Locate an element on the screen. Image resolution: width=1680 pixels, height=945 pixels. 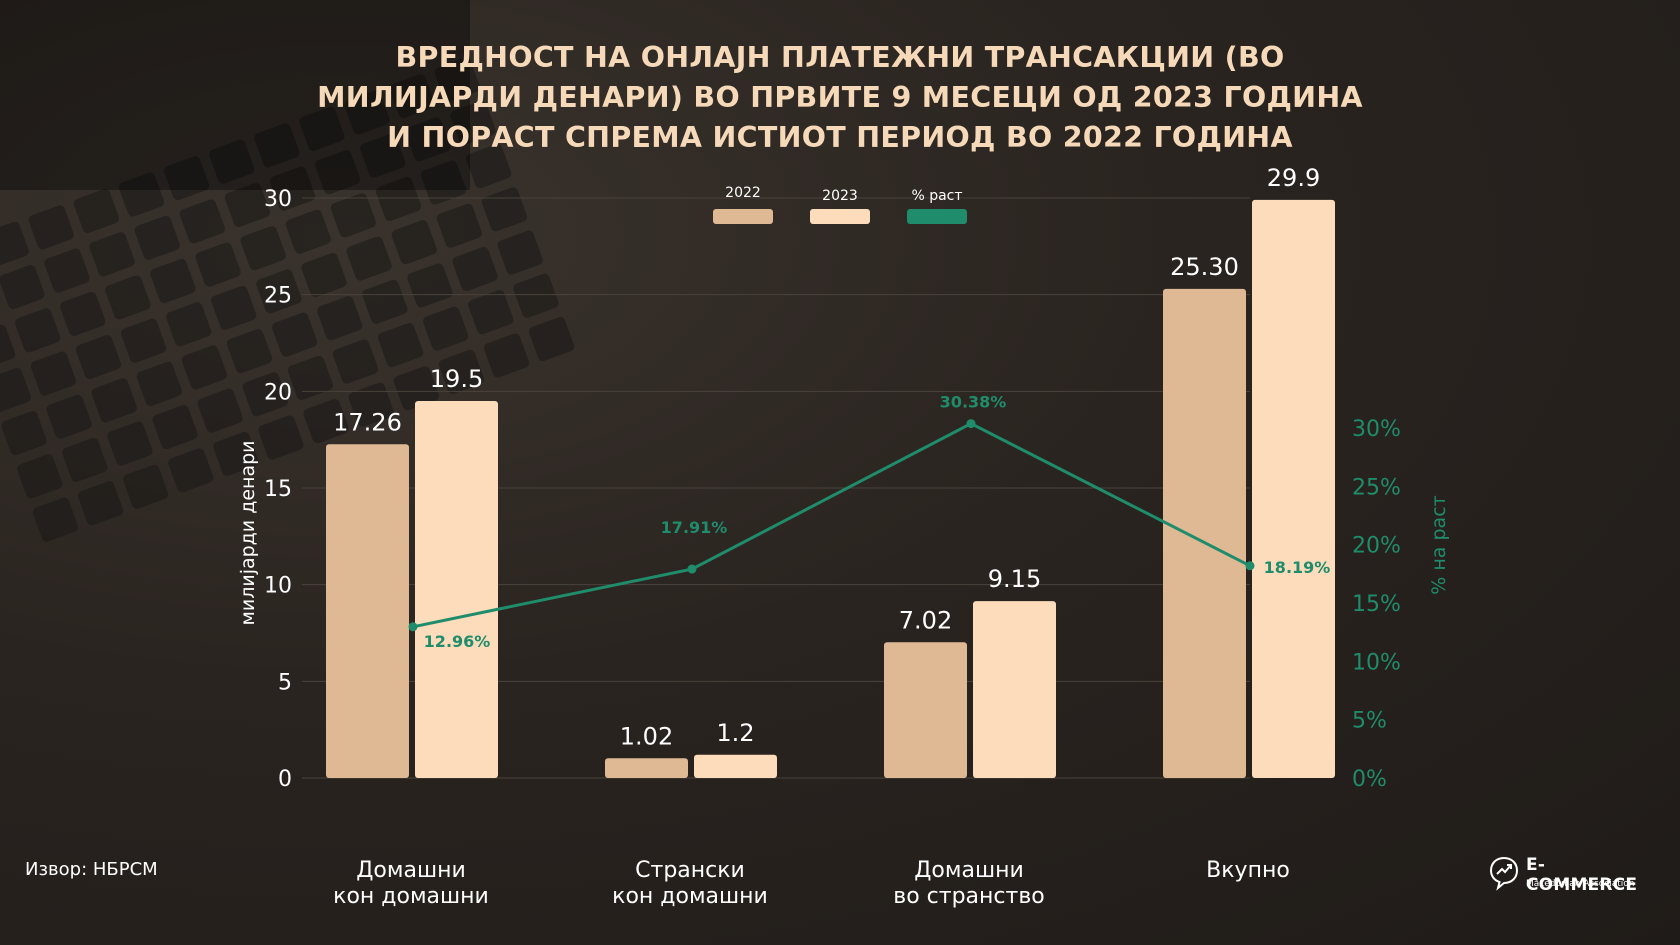
y-axis-ticks: 0 5 10 15 20 25 30 is located at coordinates (278, 489).